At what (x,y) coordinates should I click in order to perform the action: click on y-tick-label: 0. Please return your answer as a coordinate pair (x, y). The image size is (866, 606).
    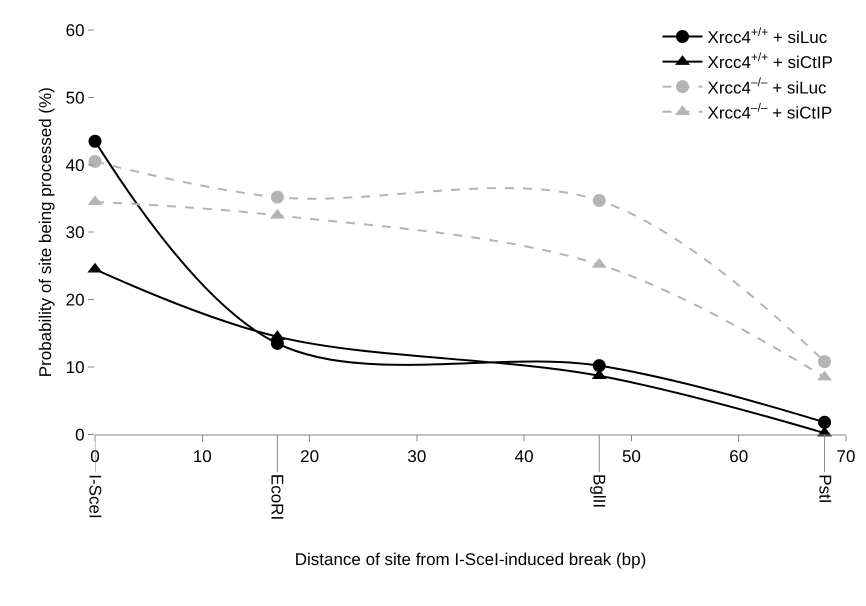
    Looking at the image, I should click on (80, 434).